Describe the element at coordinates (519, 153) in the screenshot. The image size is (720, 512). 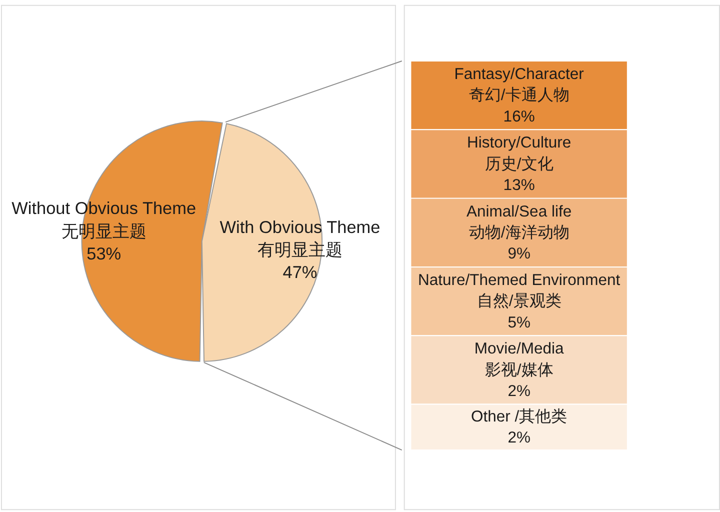
I see `category-label: History/Culture 历史/文化` at that location.